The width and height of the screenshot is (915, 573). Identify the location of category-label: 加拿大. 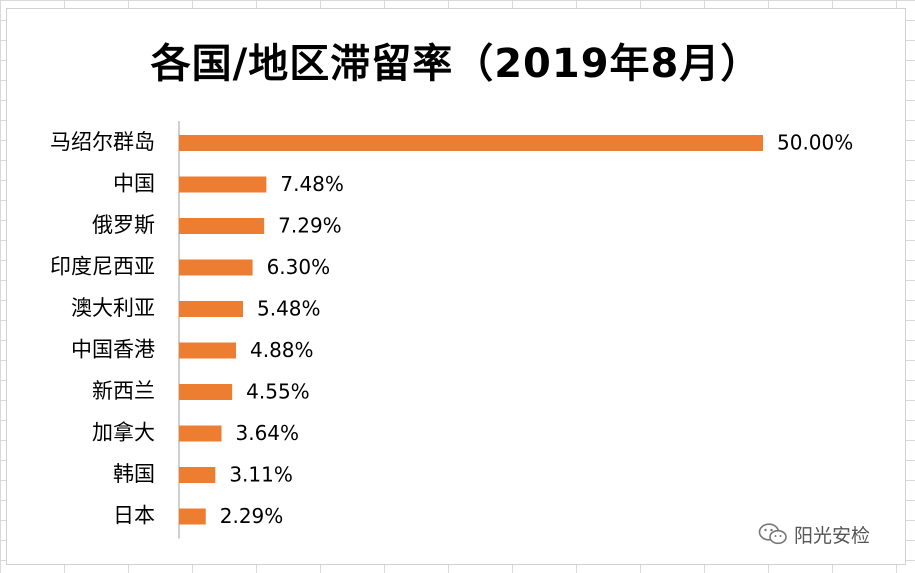
(123, 433).